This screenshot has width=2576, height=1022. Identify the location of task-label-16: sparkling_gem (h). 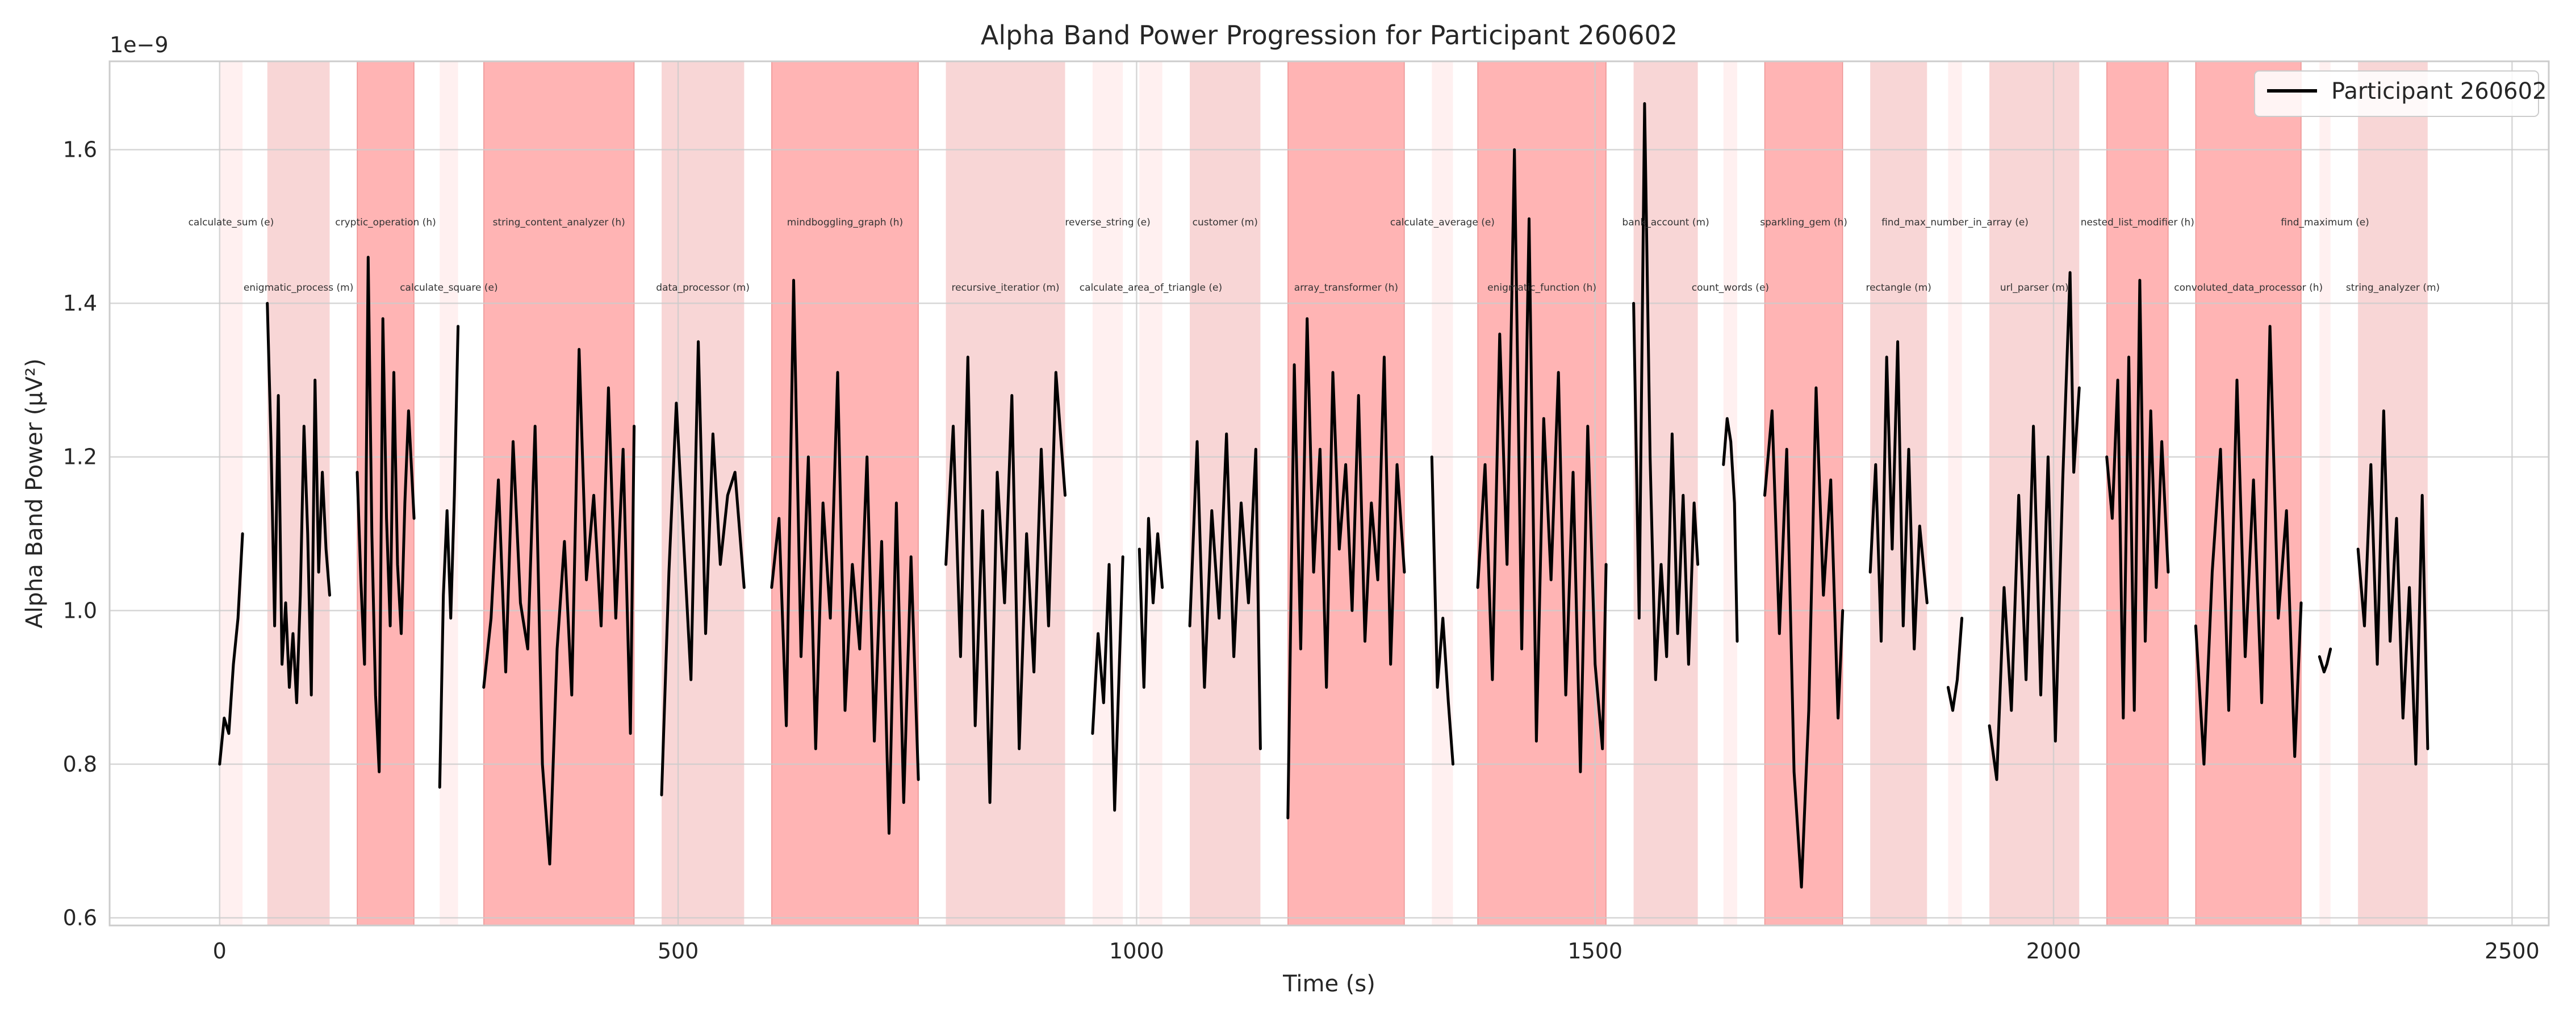
(1803, 223).